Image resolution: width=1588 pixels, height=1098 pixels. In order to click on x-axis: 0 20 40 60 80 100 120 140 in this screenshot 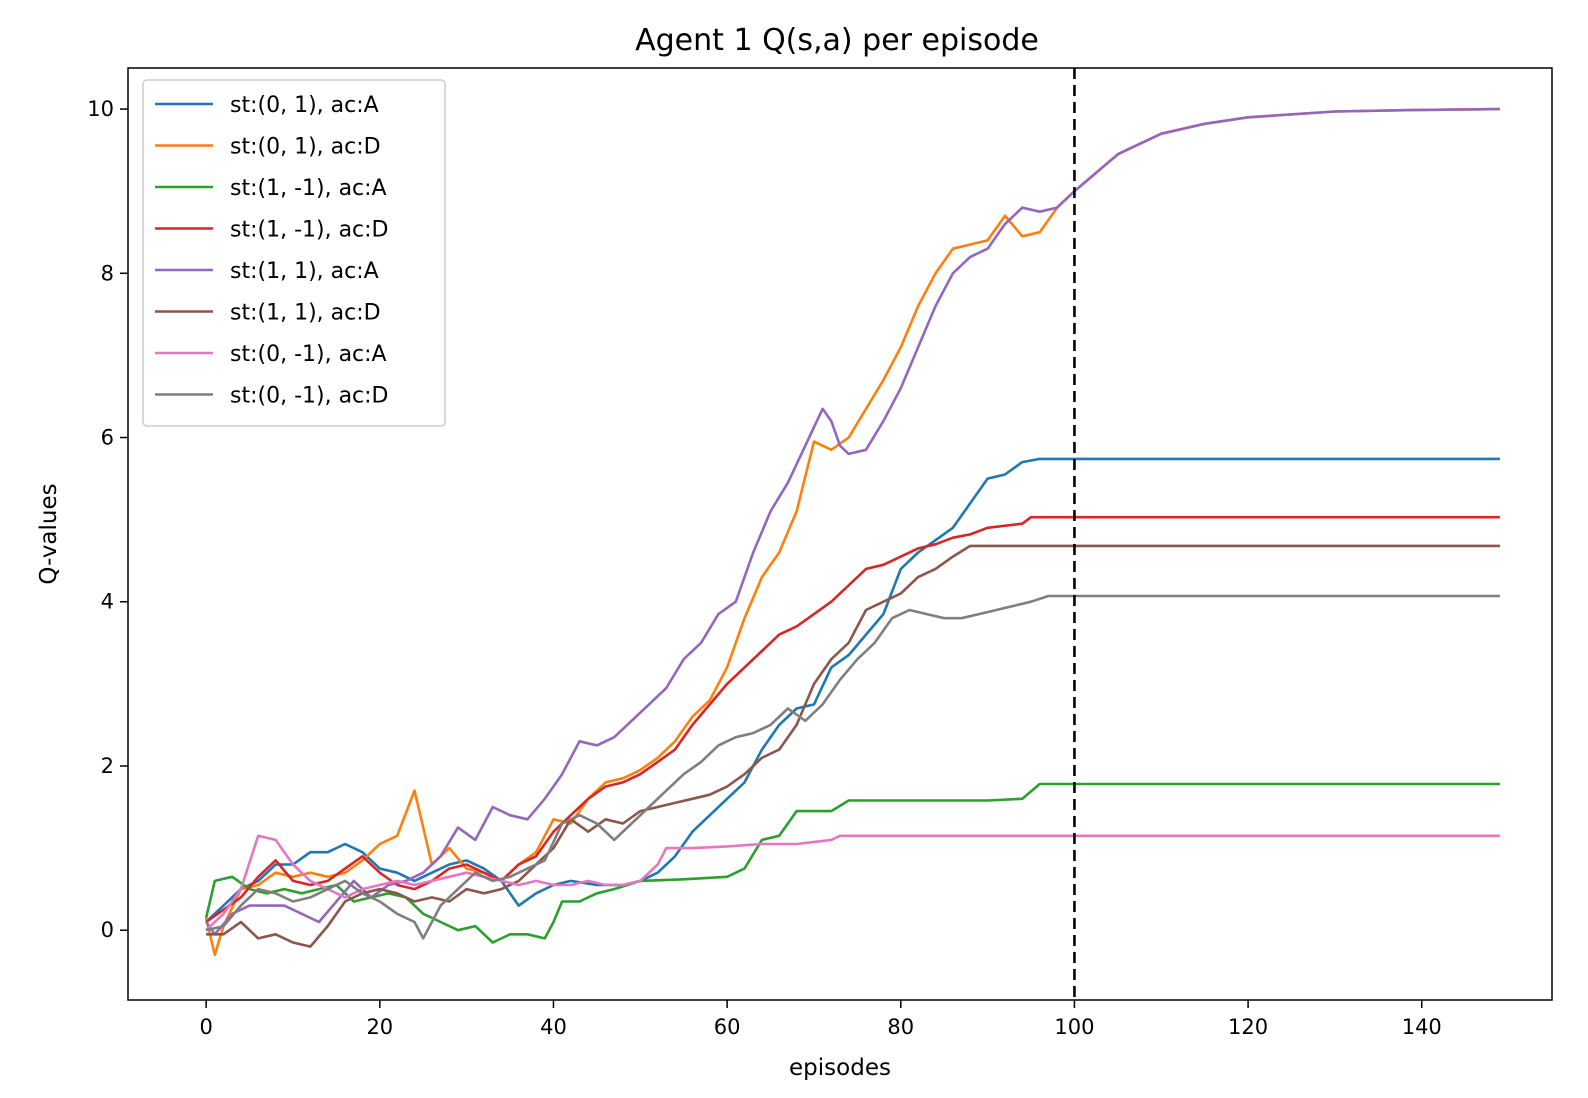, I will do `click(820, 1019)`.